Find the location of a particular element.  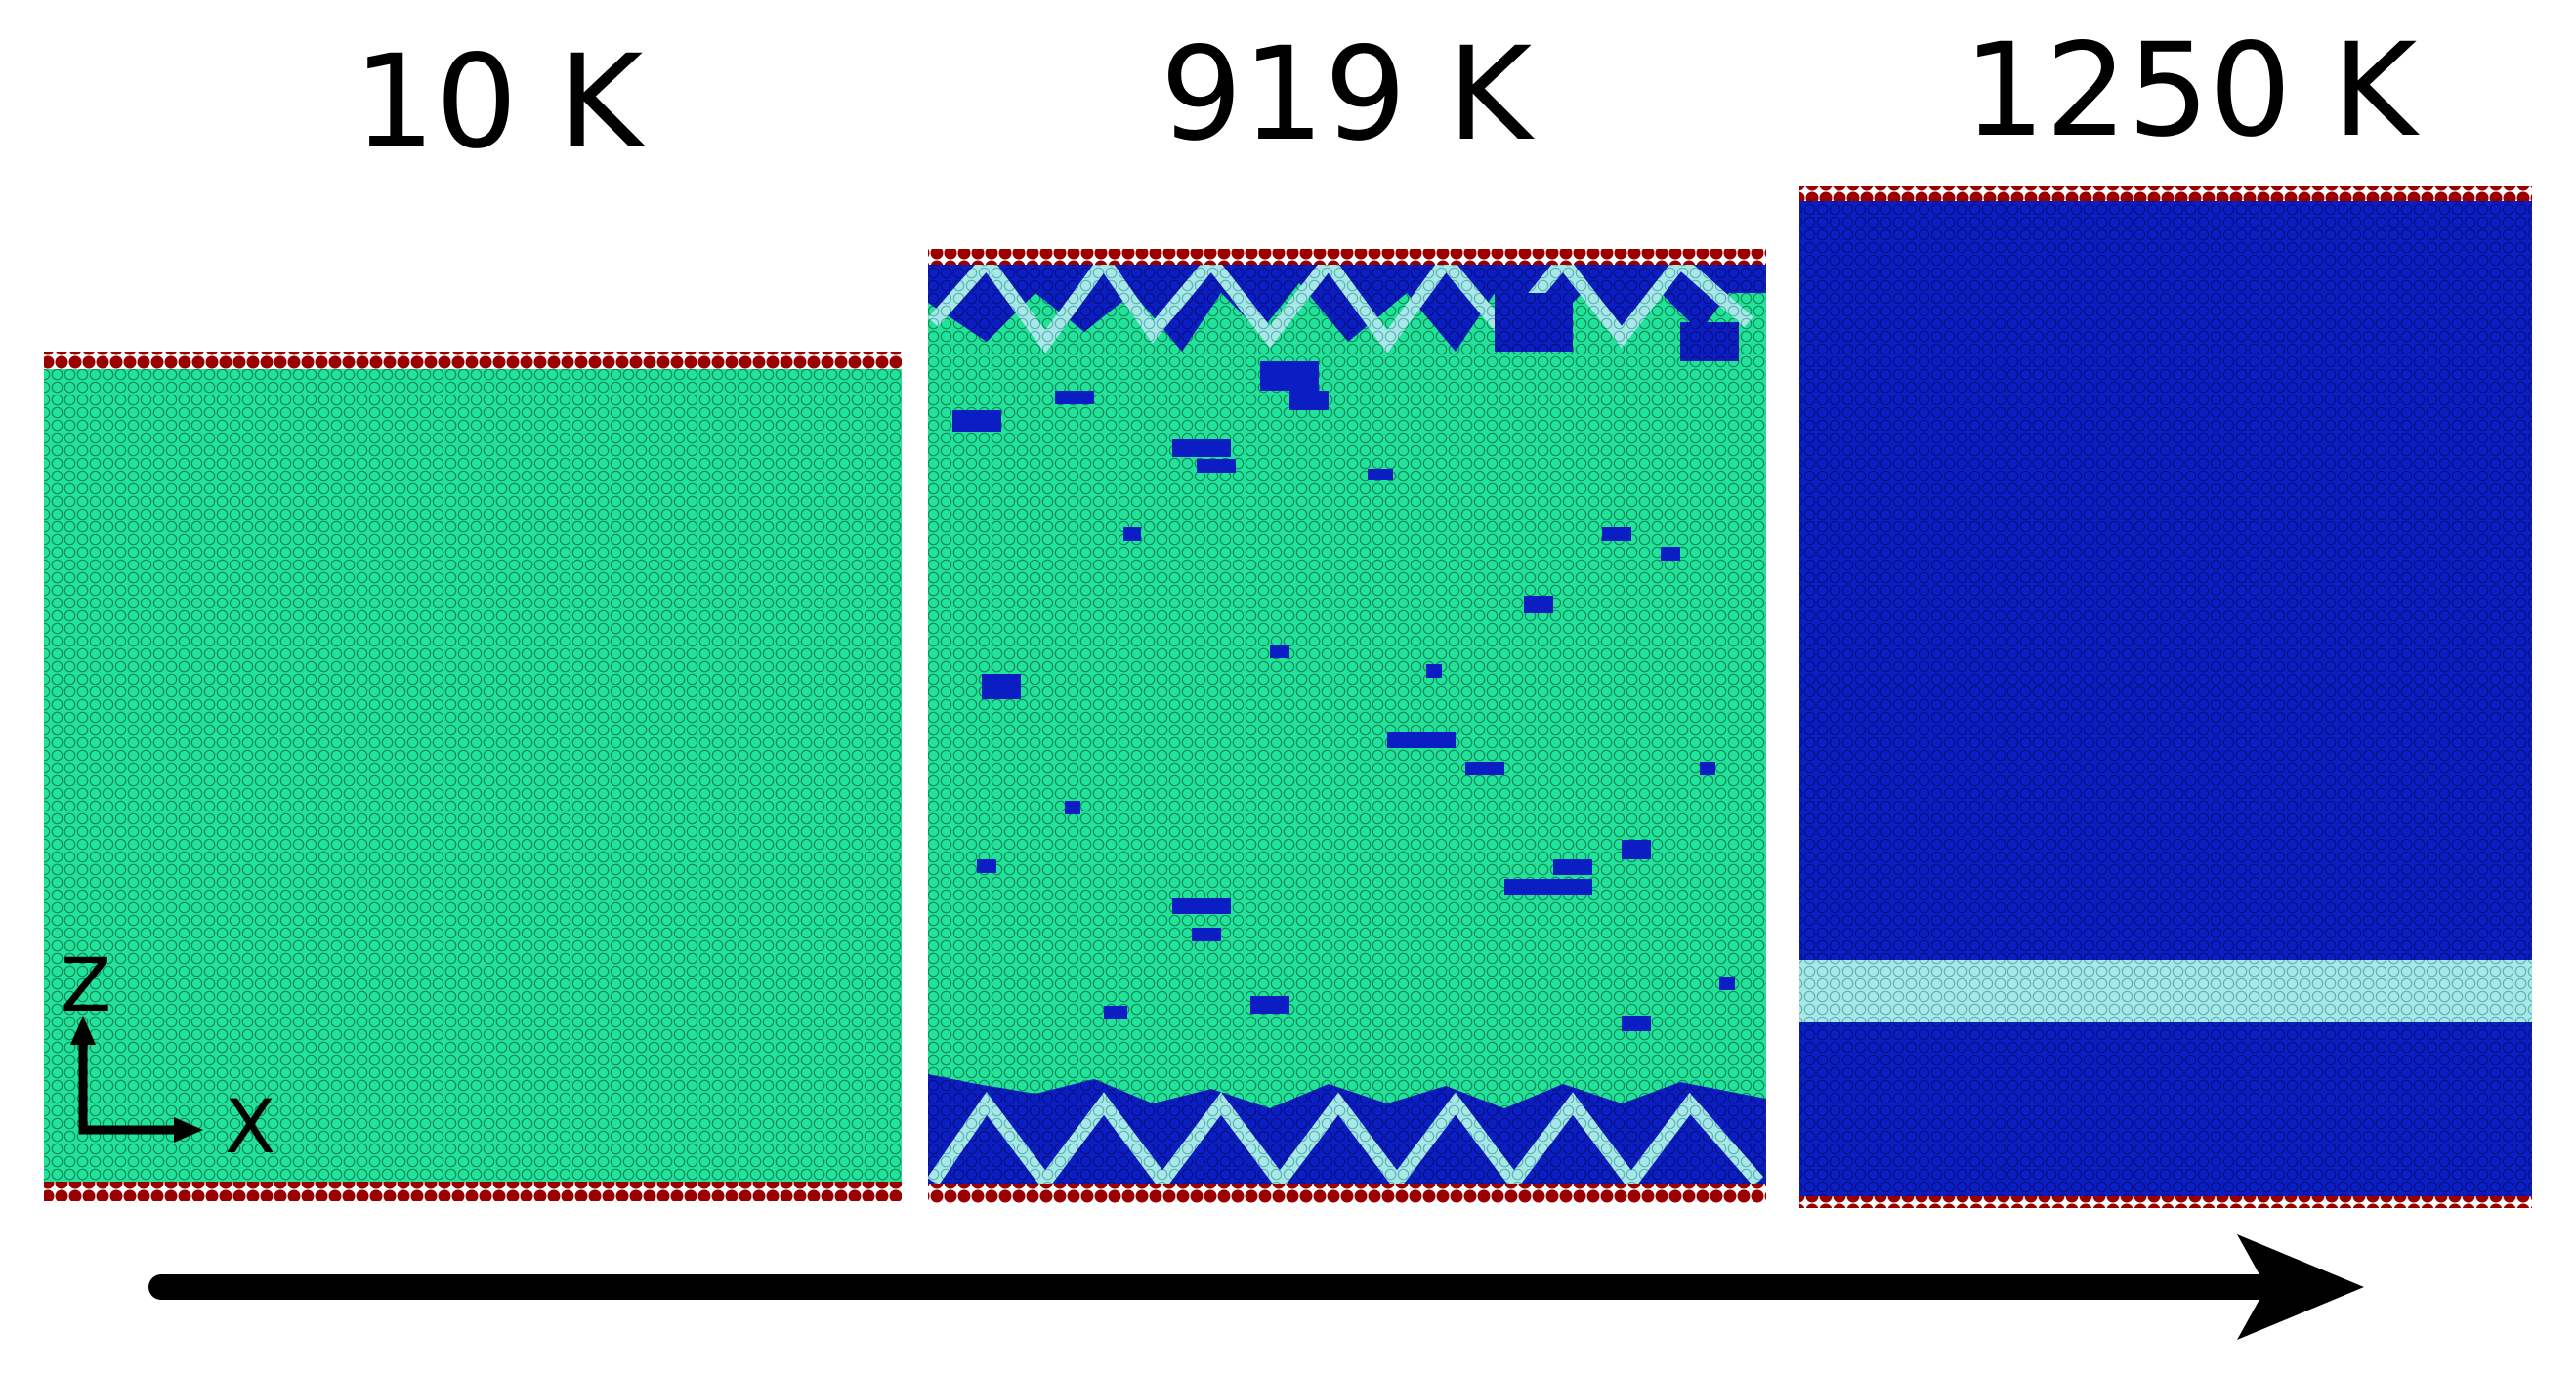

axes-indicator: Z X is located at coordinates (168, 1055).